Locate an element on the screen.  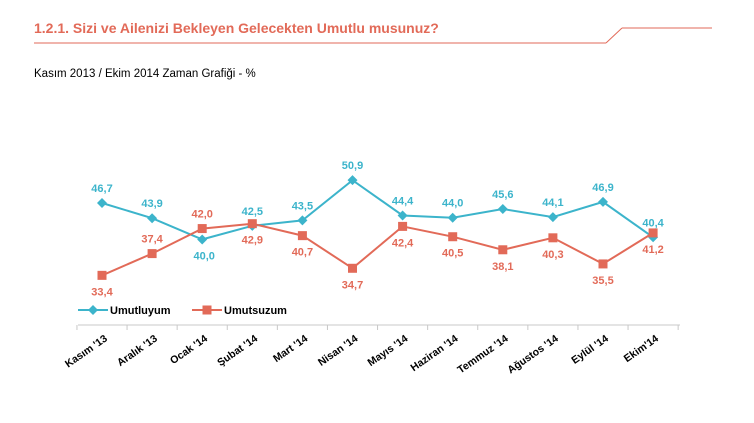
x-tick-label: Mayıs '14 is located at coordinates (388, 351).